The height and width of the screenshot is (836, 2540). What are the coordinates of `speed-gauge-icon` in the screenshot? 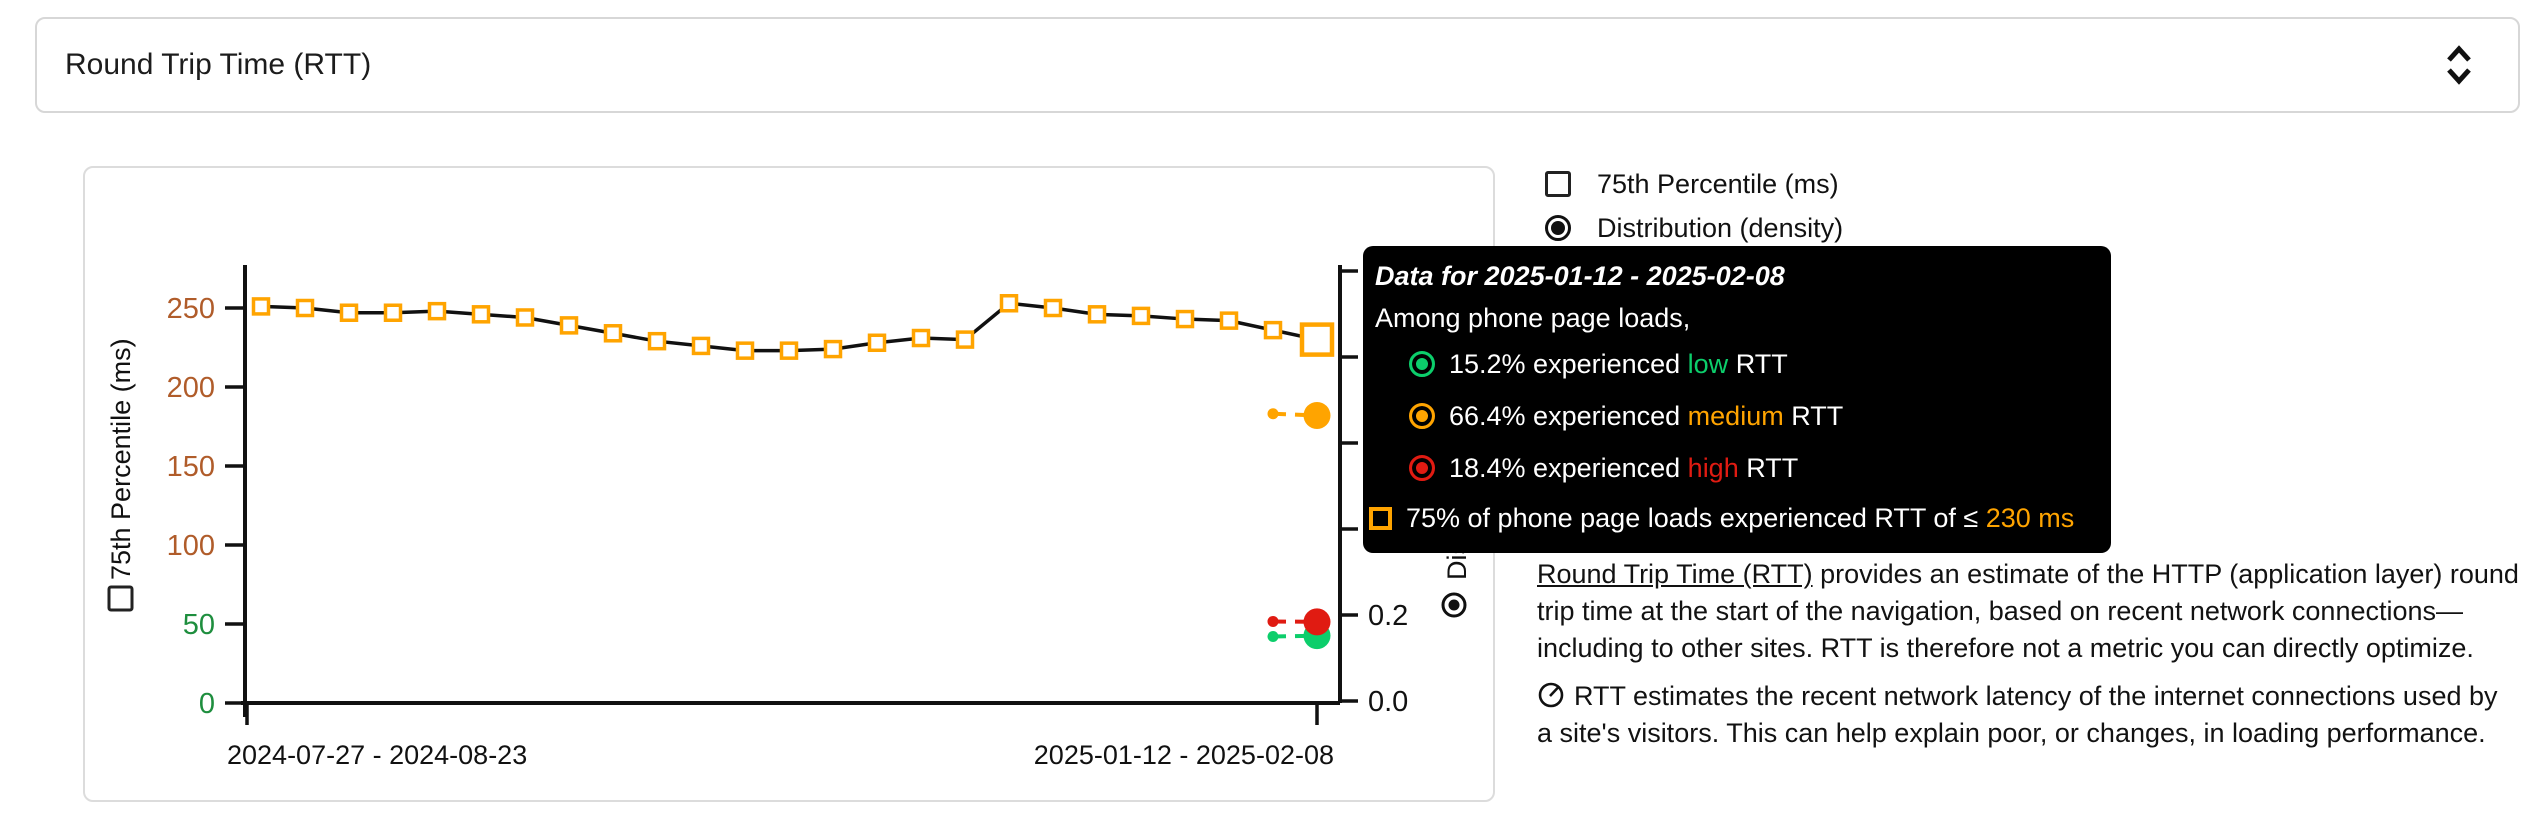 It's located at (1551, 695).